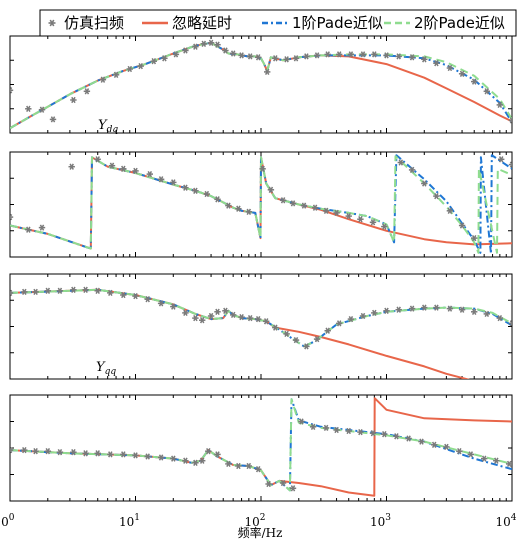 Image resolution: width=522 pixels, height=542 pixels. Describe the element at coordinates (52, 23) in the screenshot. I see `legend-marker` at that location.